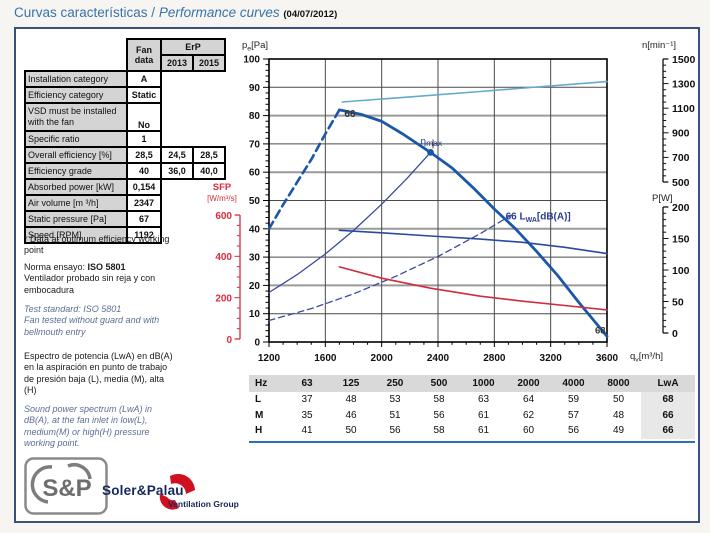 This screenshot has height=533, width=710. What do you see at coordinates (618, 383) in the screenshot?
I see `spectrum-header: 8000` at bounding box center [618, 383].